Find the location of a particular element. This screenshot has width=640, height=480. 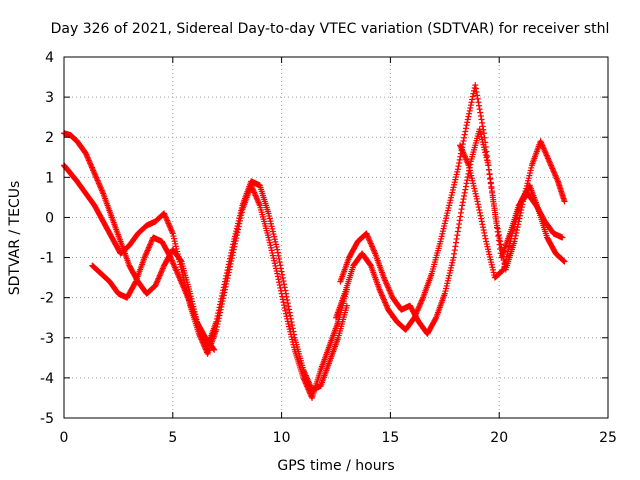

x-tick-label: 15 is located at coordinates (390, 438).